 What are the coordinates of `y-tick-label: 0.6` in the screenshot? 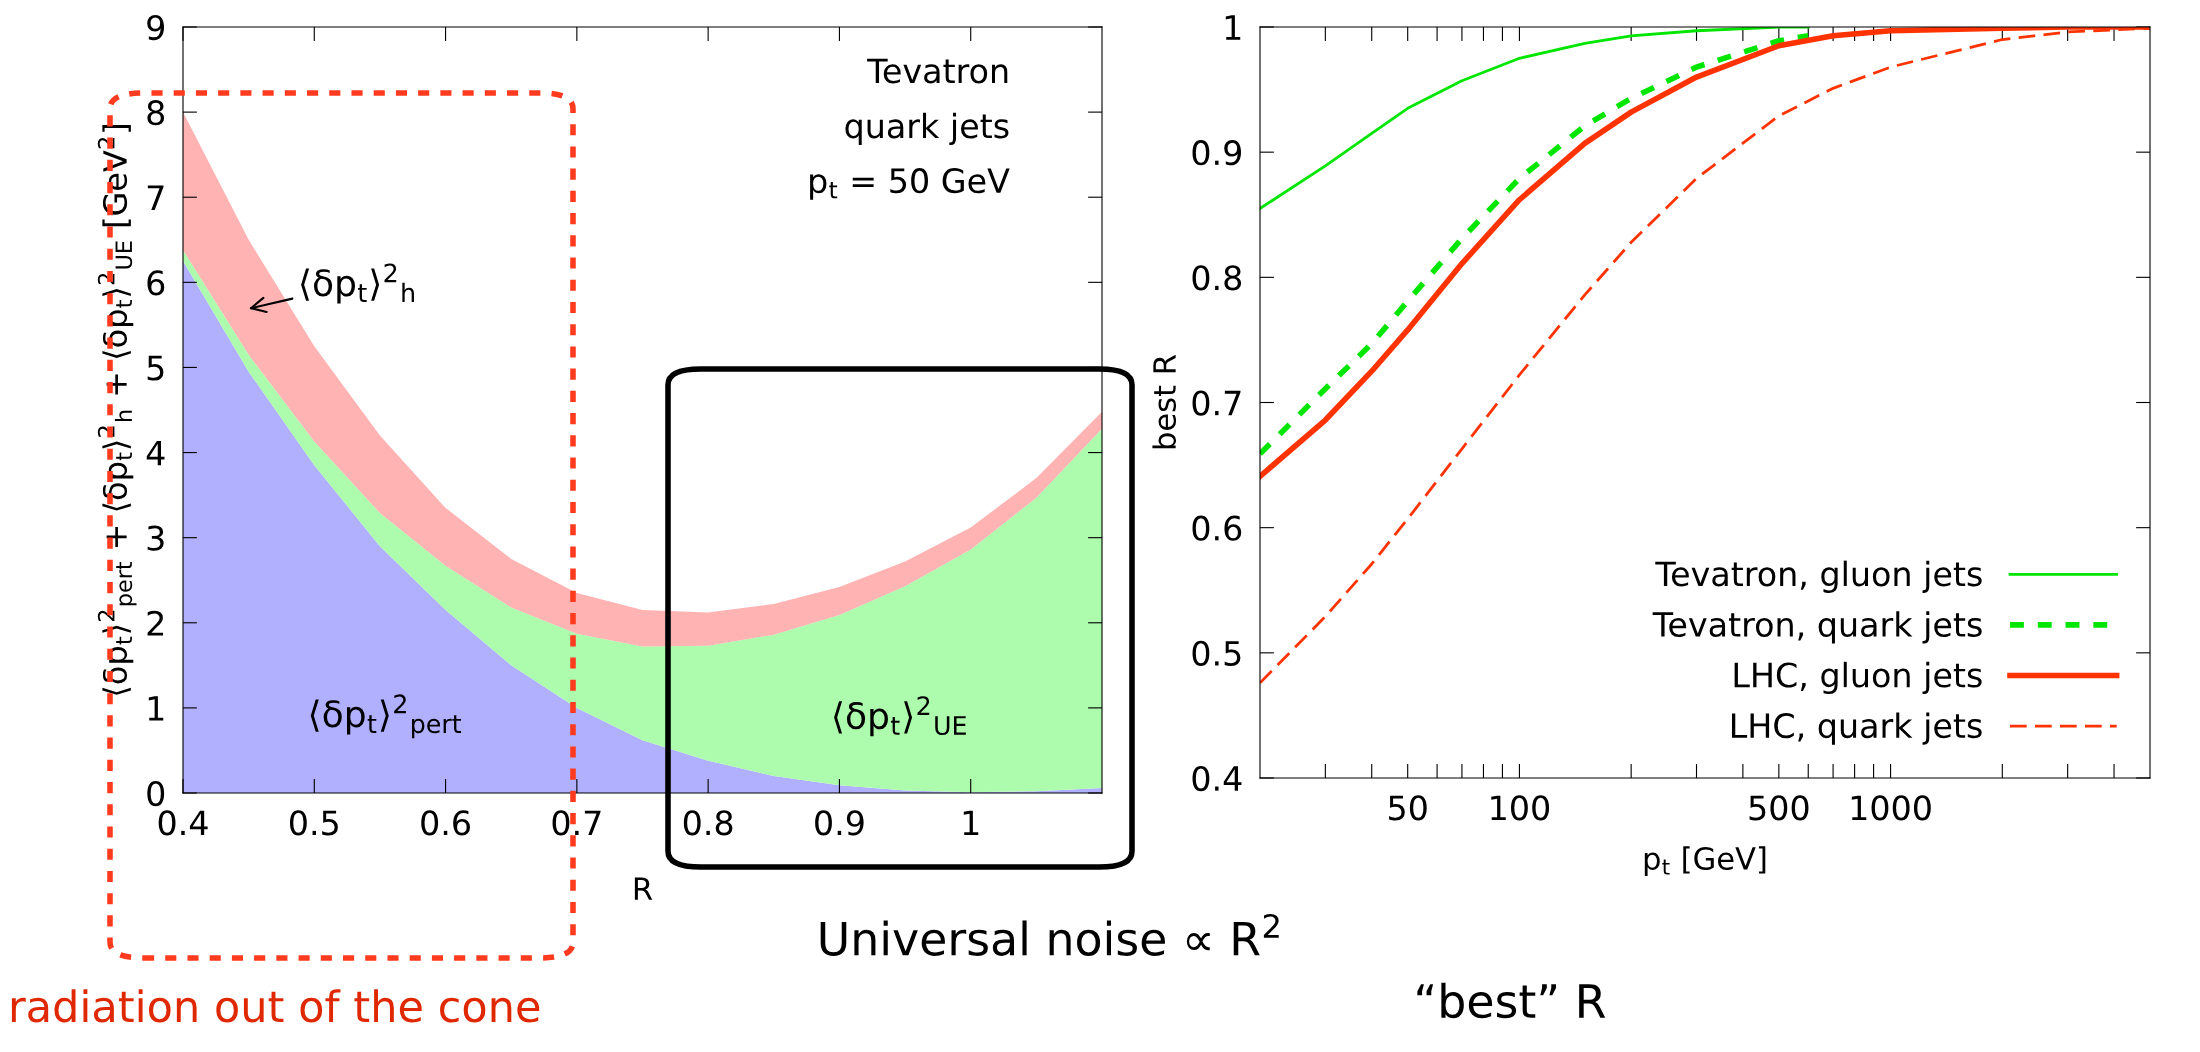 It's located at (1217, 528).